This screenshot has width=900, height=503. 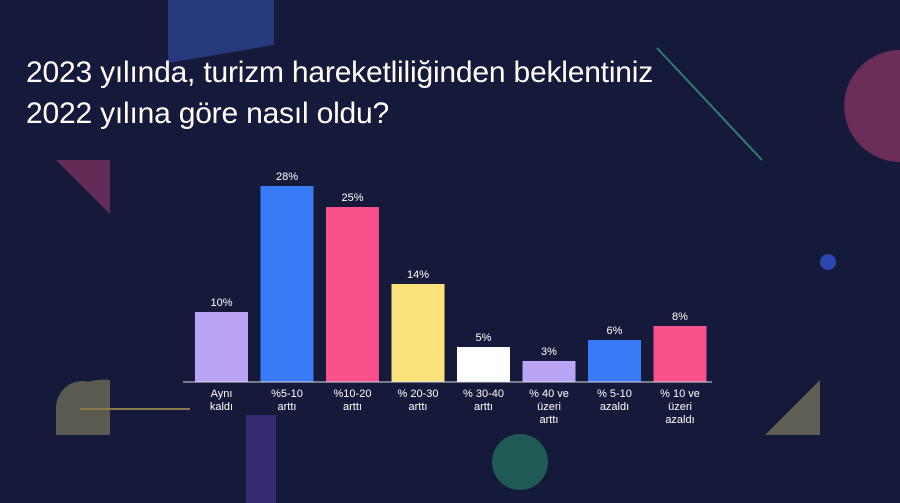 I want to click on deco-blue-parallelogram, so click(x=221, y=31).